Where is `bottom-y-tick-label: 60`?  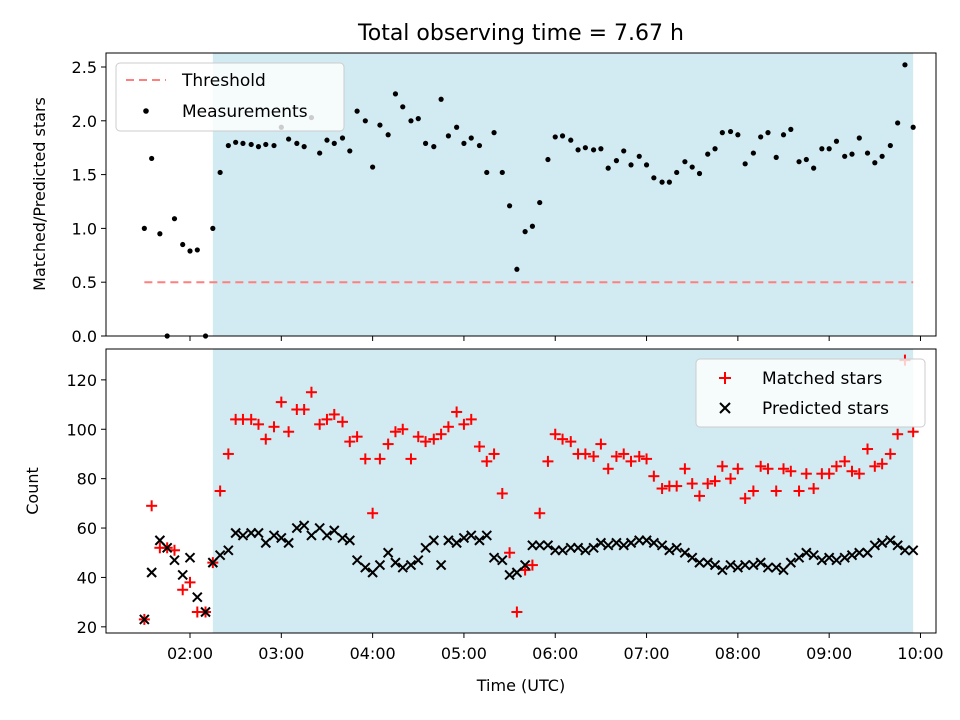 bottom-y-tick-label: 60 is located at coordinates (87, 528).